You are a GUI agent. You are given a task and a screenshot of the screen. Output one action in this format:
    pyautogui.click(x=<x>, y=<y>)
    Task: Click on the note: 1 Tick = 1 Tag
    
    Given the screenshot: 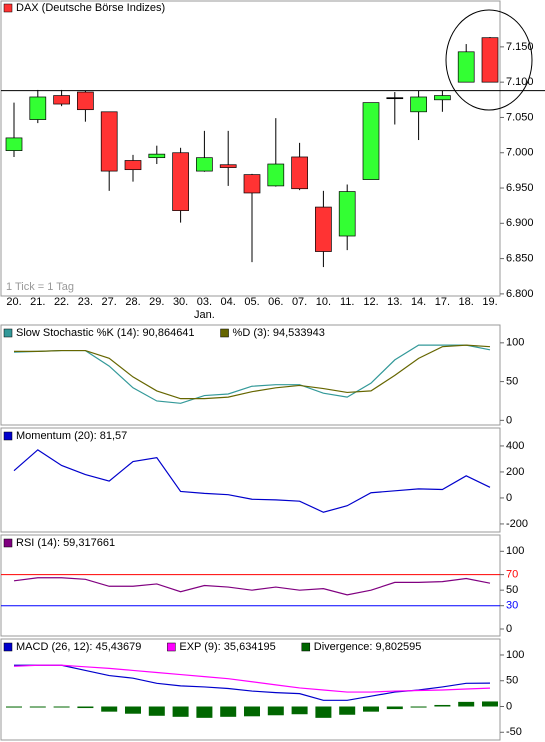 What is the action you would take?
    pyautogui.click(x=40, y=287)
    